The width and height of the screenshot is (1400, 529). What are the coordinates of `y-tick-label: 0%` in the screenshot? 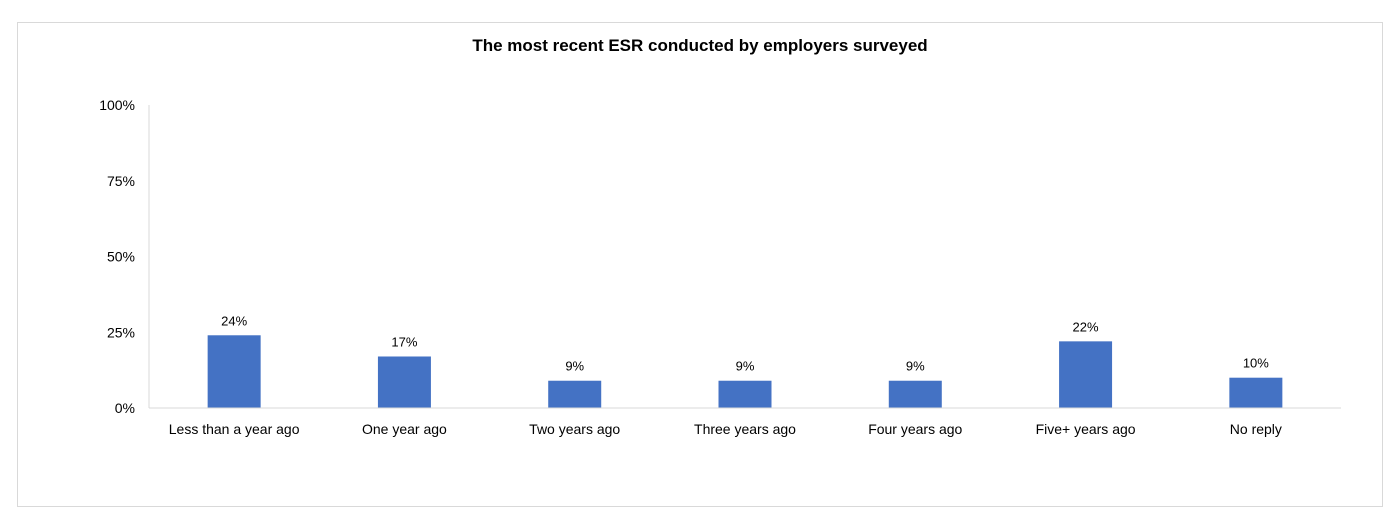 It's located at (125, 408).